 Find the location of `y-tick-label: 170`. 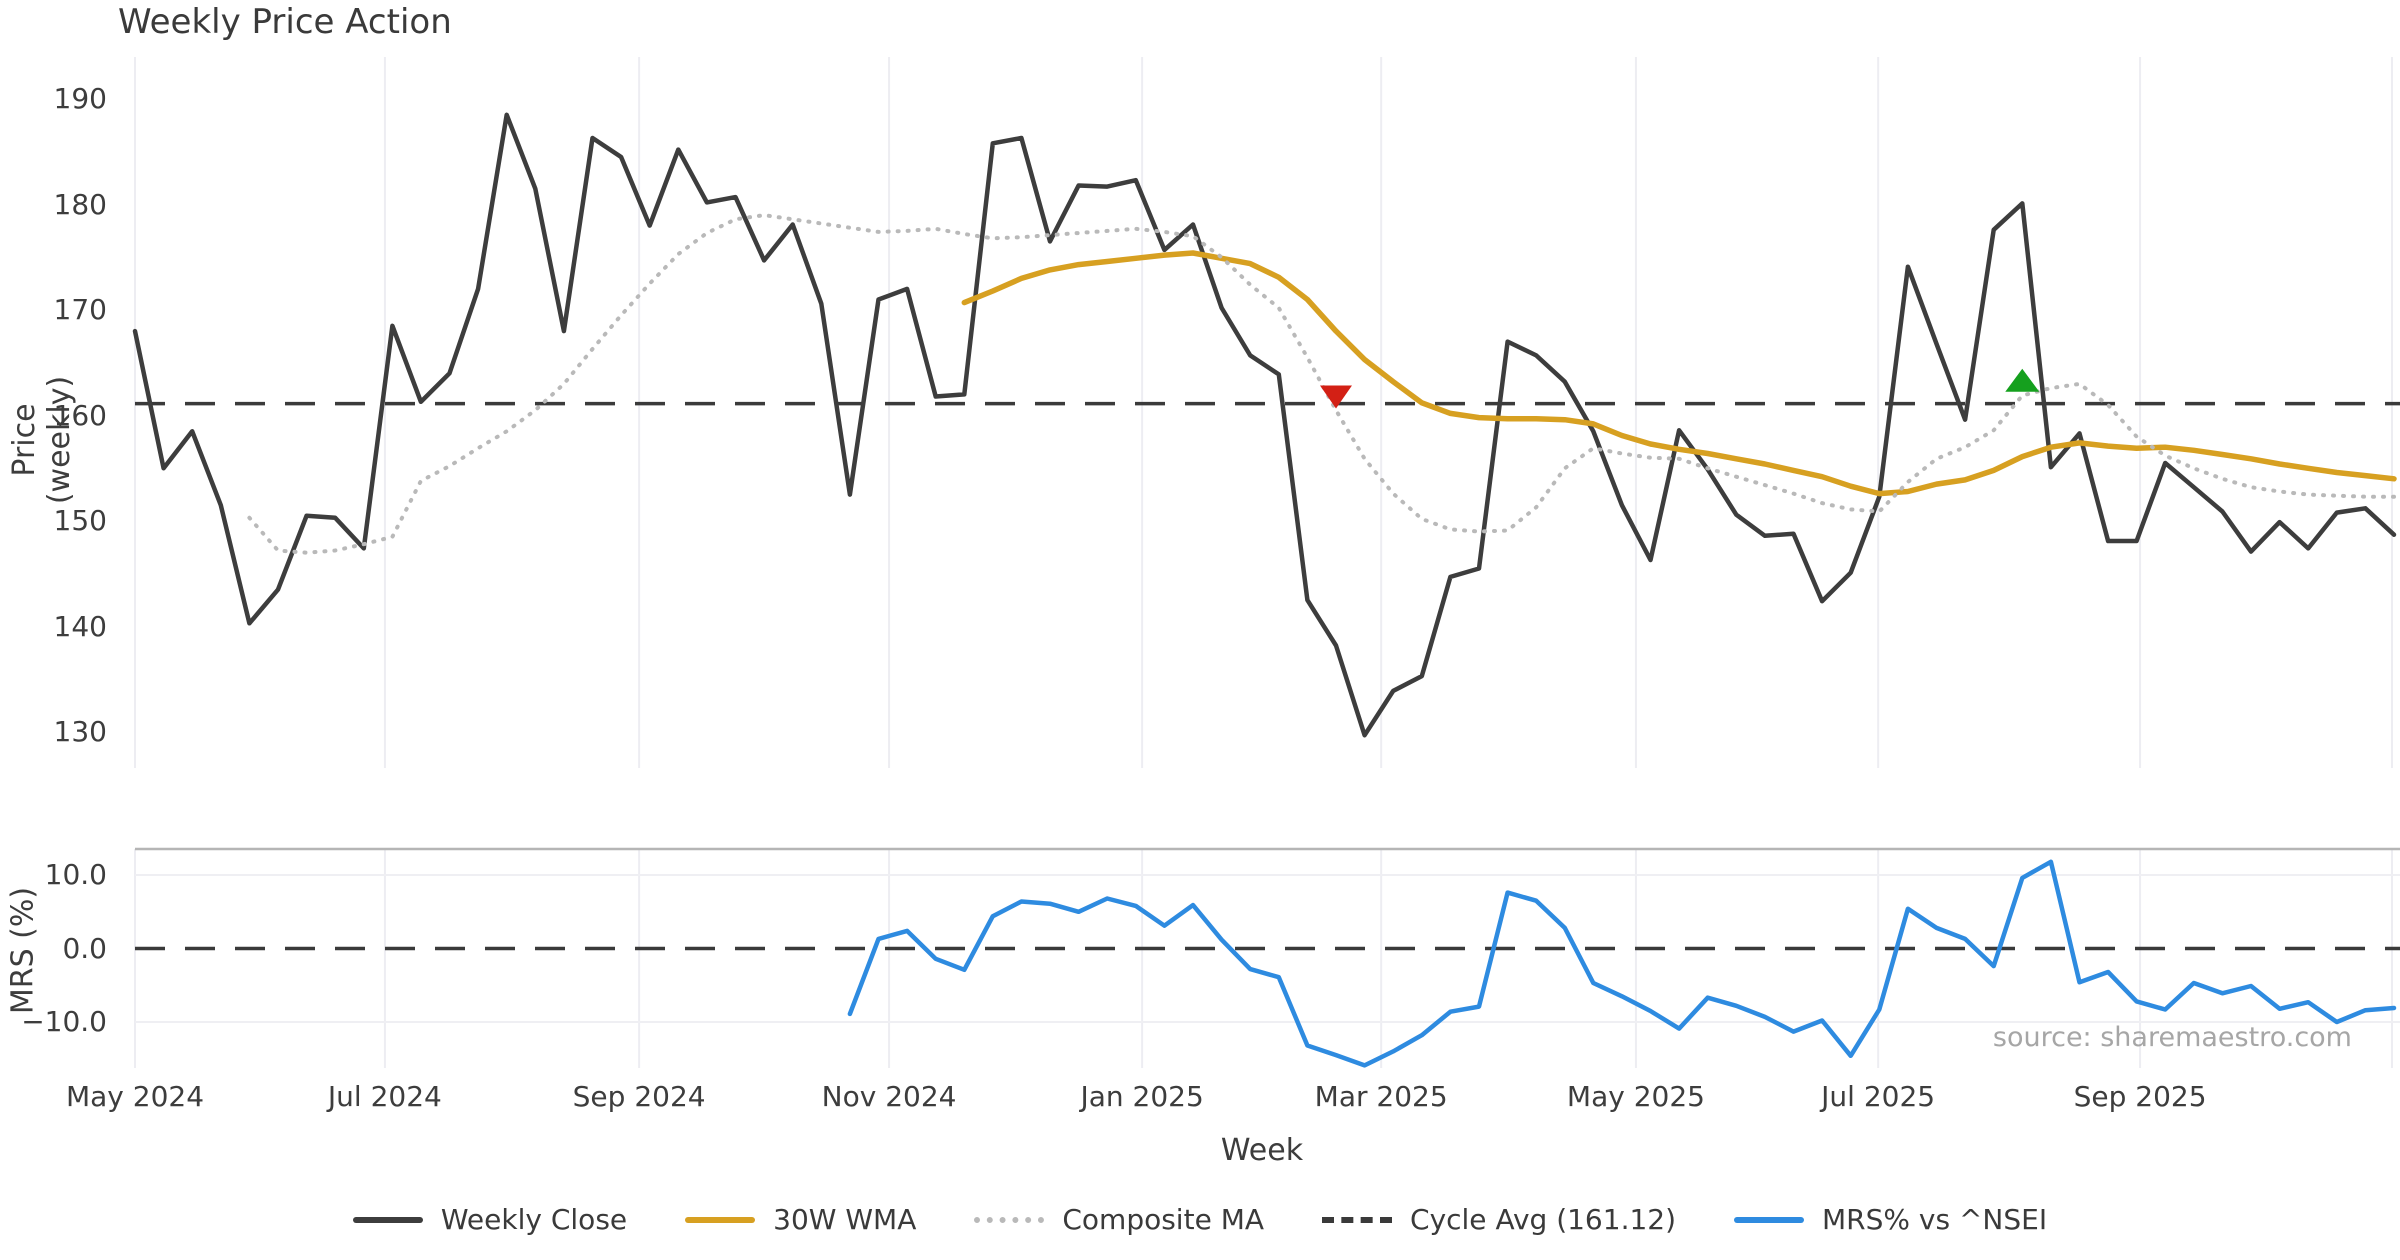

y-tick-label: 170 is located at coordinates (80, 309).